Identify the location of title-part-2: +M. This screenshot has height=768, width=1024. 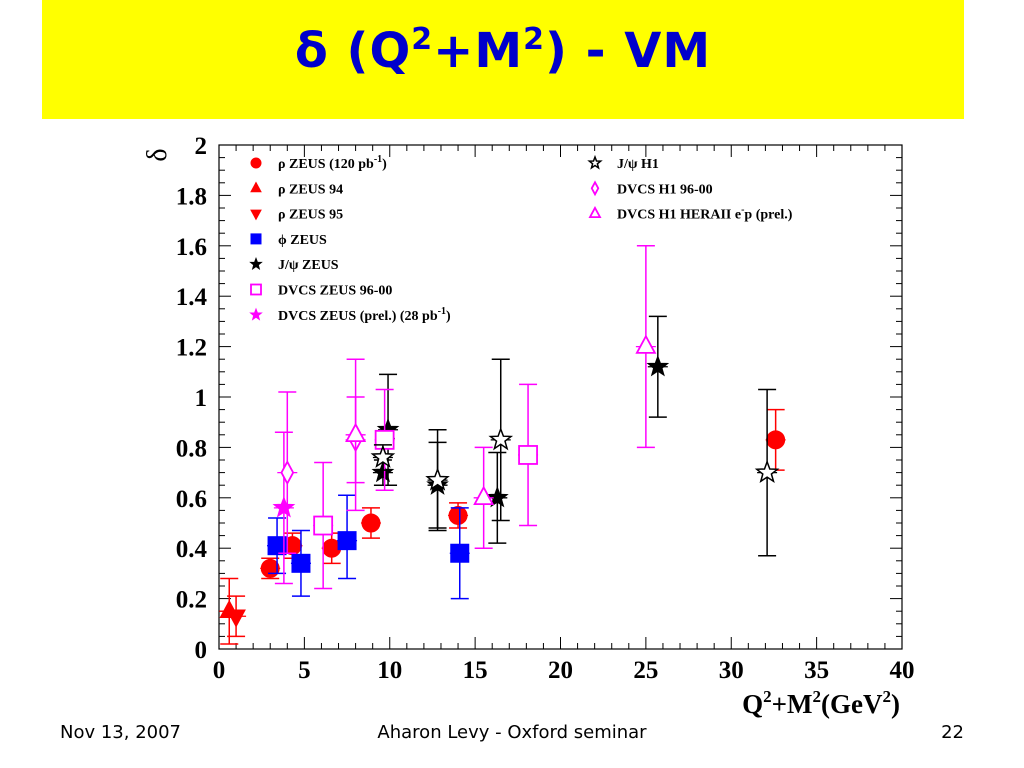
(478, 51).